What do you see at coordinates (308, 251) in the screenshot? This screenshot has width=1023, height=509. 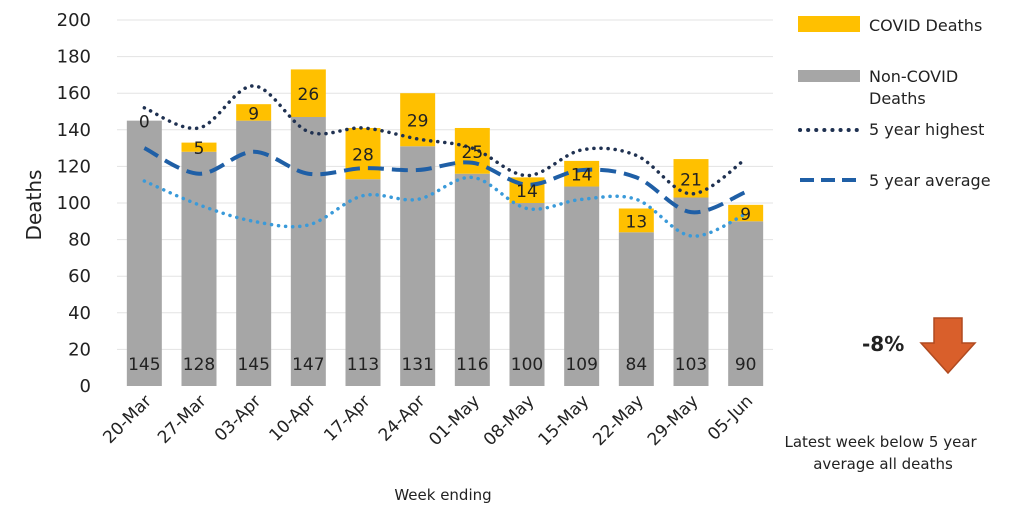 I see `bar-non-covid-10-Apr` at bounding box center [308, 251].